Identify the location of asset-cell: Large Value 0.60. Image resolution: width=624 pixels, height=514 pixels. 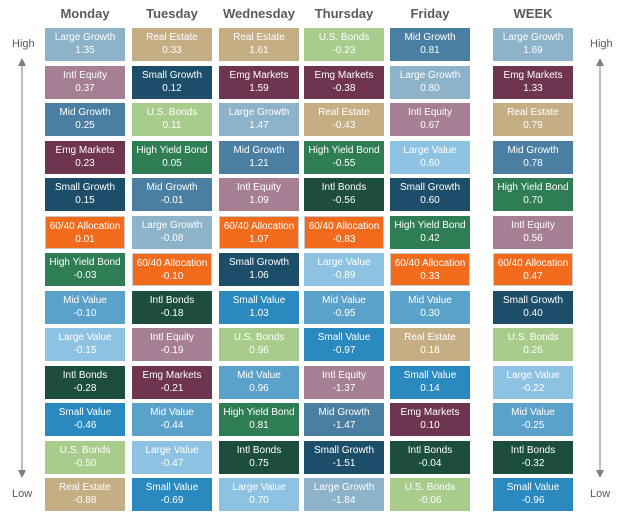
(430, 157).